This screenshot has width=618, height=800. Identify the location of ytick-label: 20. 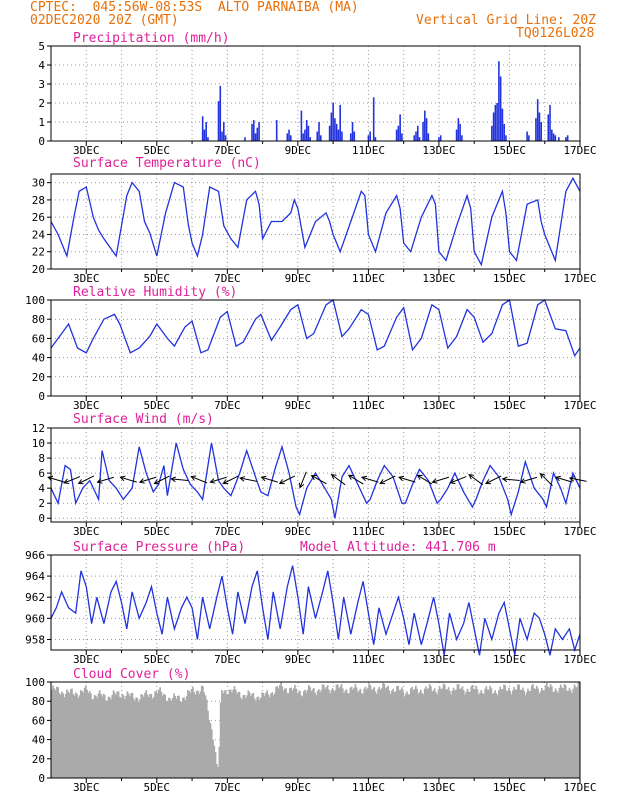
(38, 377).